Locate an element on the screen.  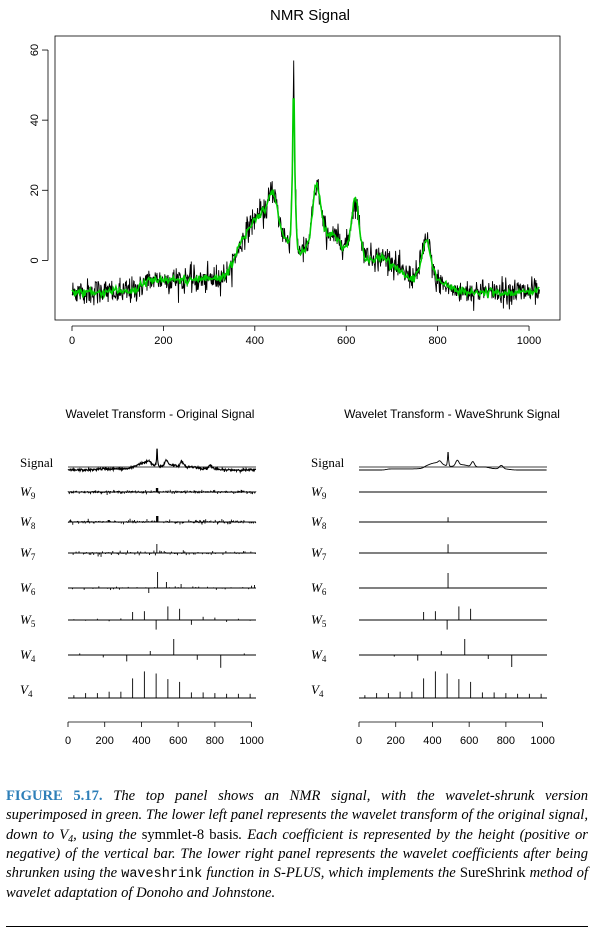
y-tick-label: 20 is located at coordinates (35, 190).